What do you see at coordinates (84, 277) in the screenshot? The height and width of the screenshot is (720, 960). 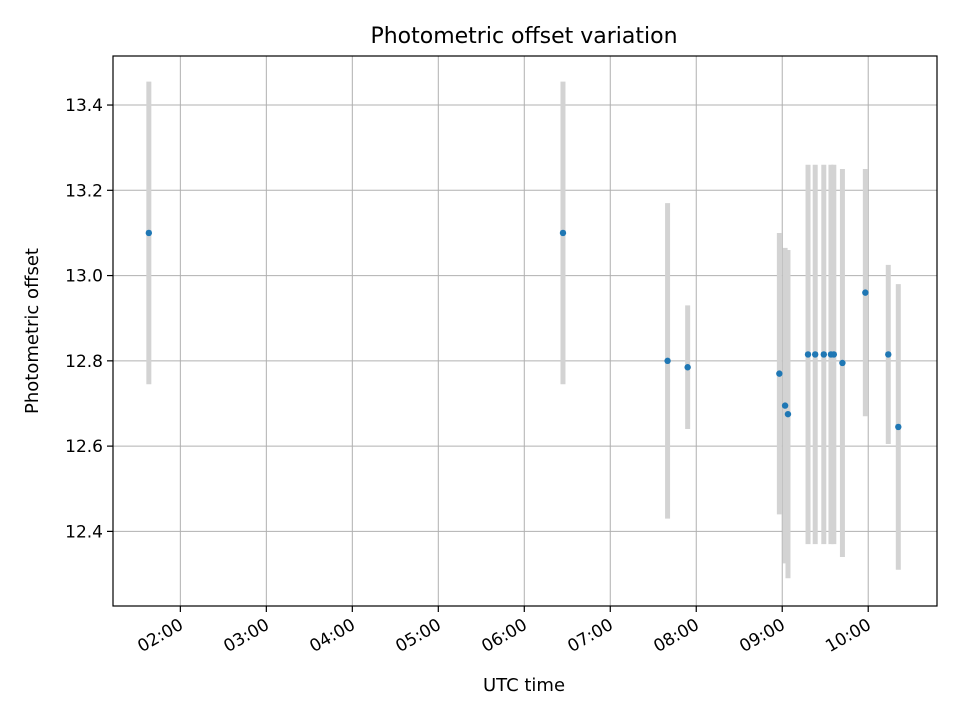 I see `y-tick-label: 13.0` at bounding box center [84, 277].